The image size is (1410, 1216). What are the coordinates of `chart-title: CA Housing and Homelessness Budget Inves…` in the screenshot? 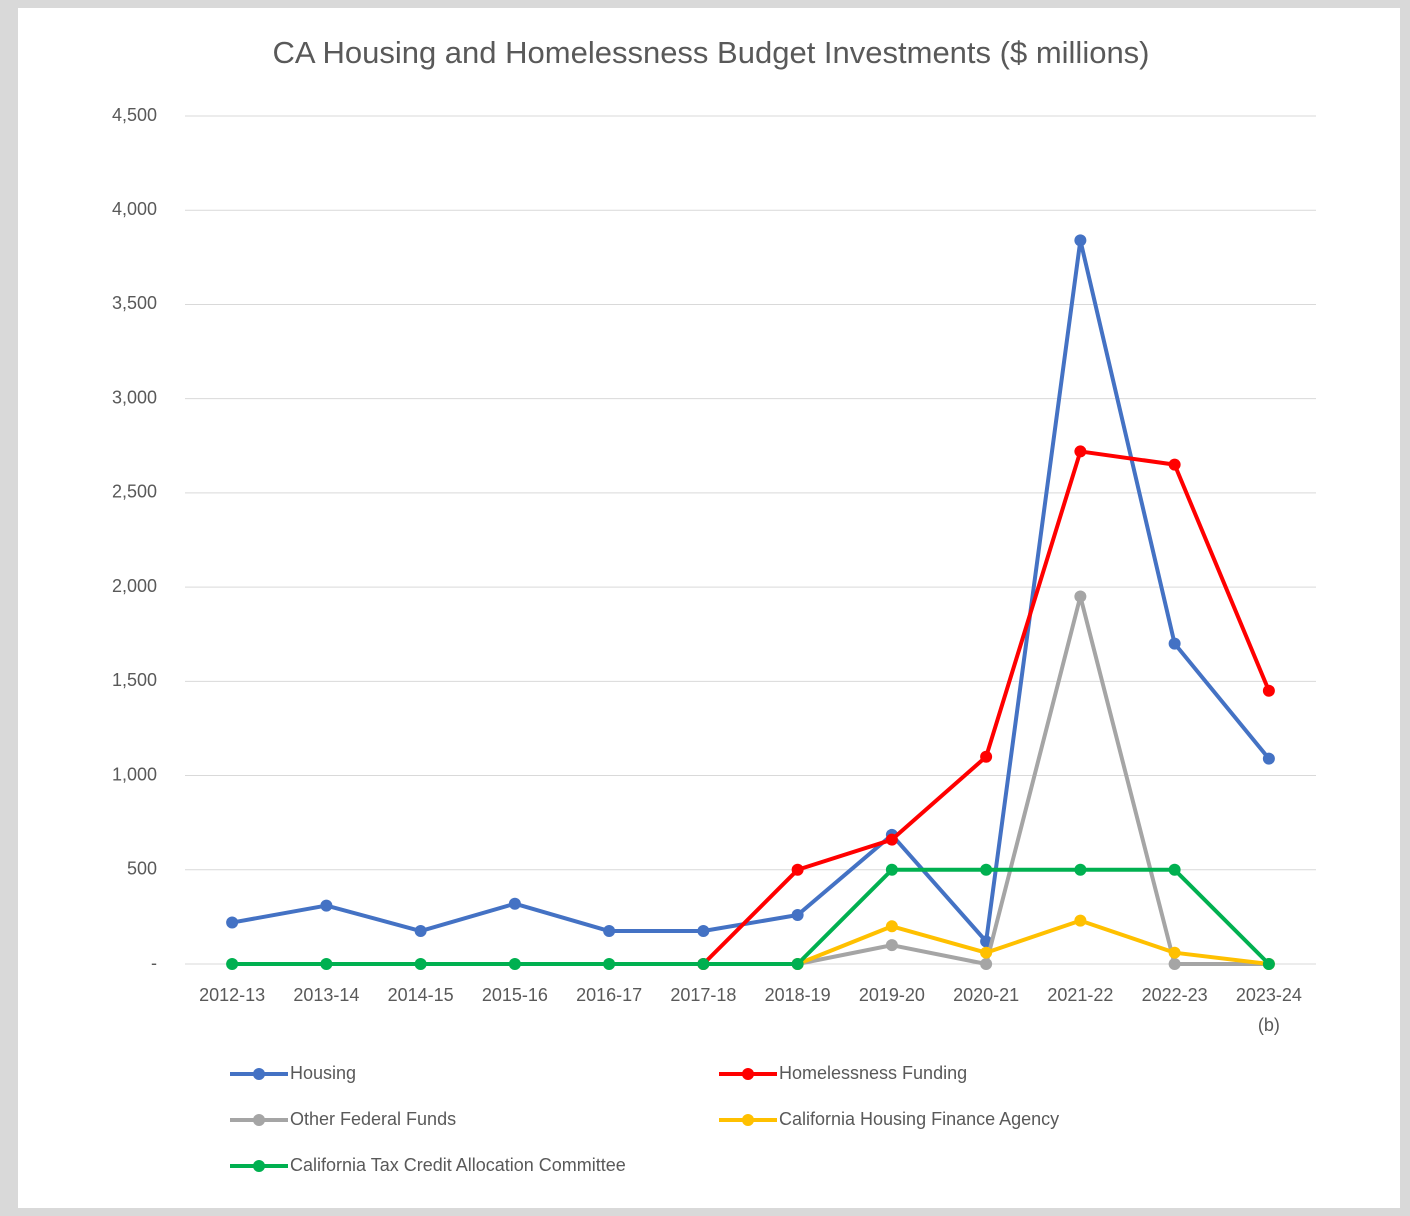 It's located at (710, 52).